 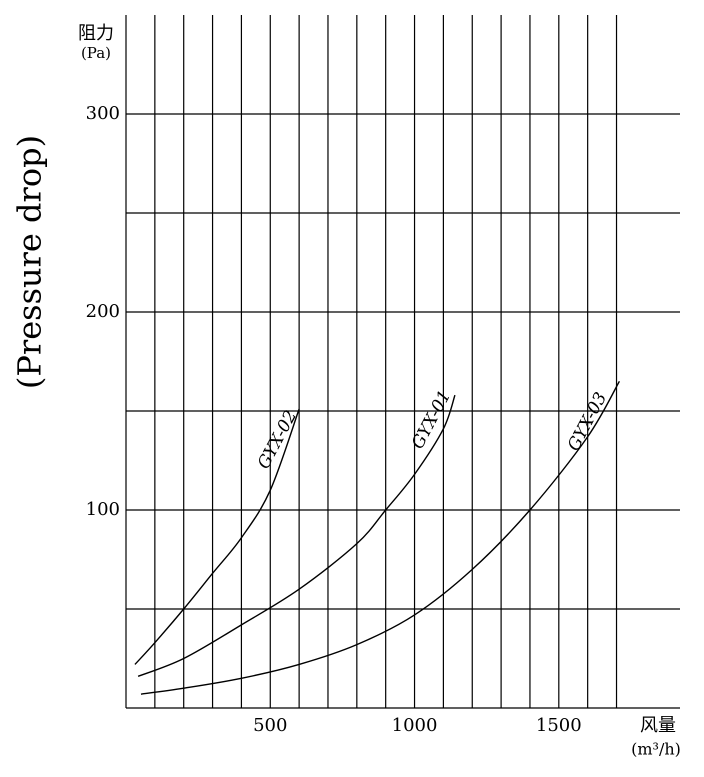 What do you see at coordinates (559, 725) in the screenshot?
I see `x-tick-label: 1500` at bounding box center [559, 725].